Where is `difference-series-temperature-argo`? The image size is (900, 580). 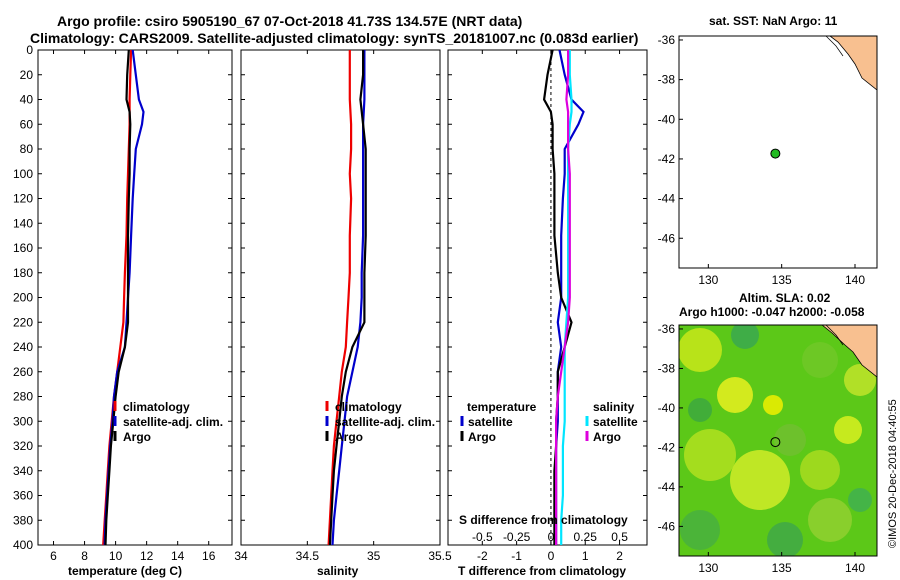 difference-series-temperature-argo is located at coordinates (557, 297).